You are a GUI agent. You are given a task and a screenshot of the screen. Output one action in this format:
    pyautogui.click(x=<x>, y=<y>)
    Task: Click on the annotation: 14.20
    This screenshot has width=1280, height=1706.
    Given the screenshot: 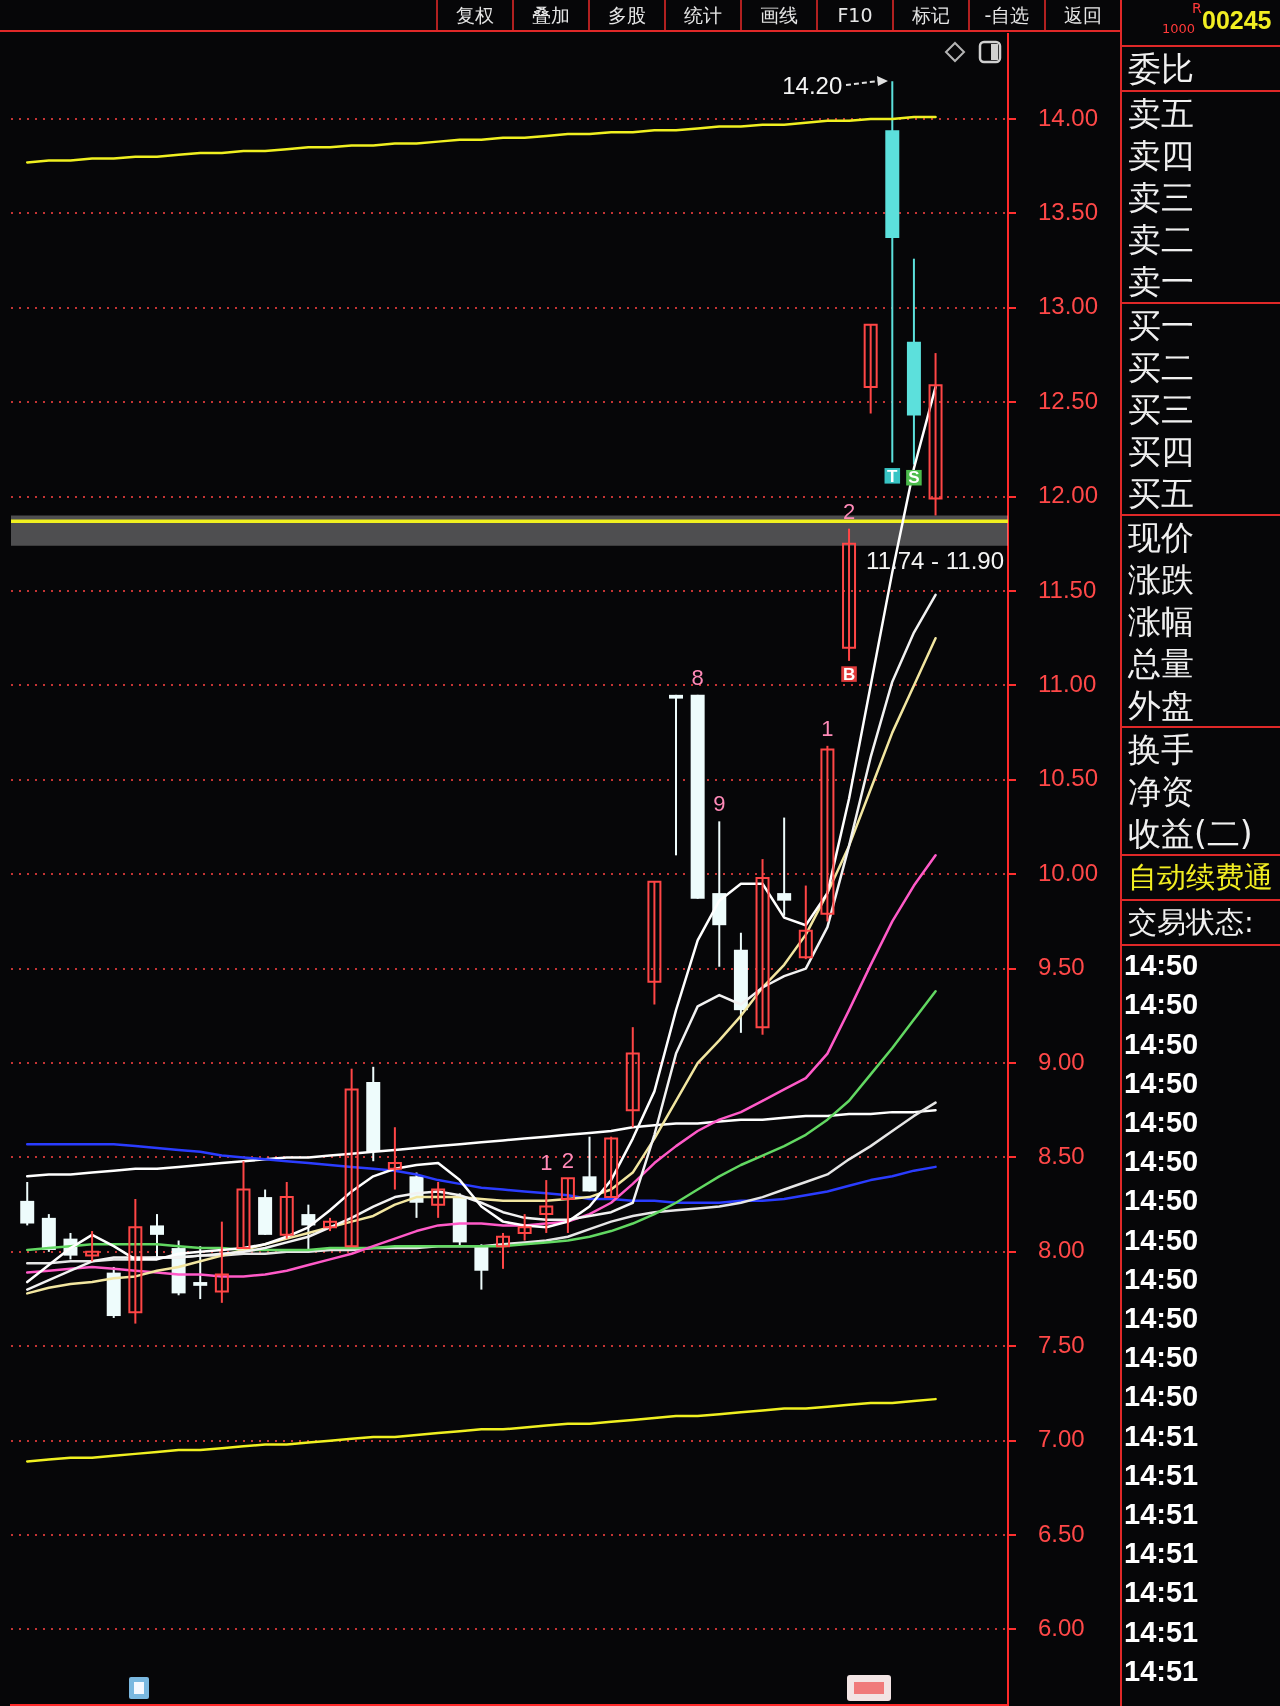 What is the action you would take?
    pyautogui.click(x=812, y=85)
    